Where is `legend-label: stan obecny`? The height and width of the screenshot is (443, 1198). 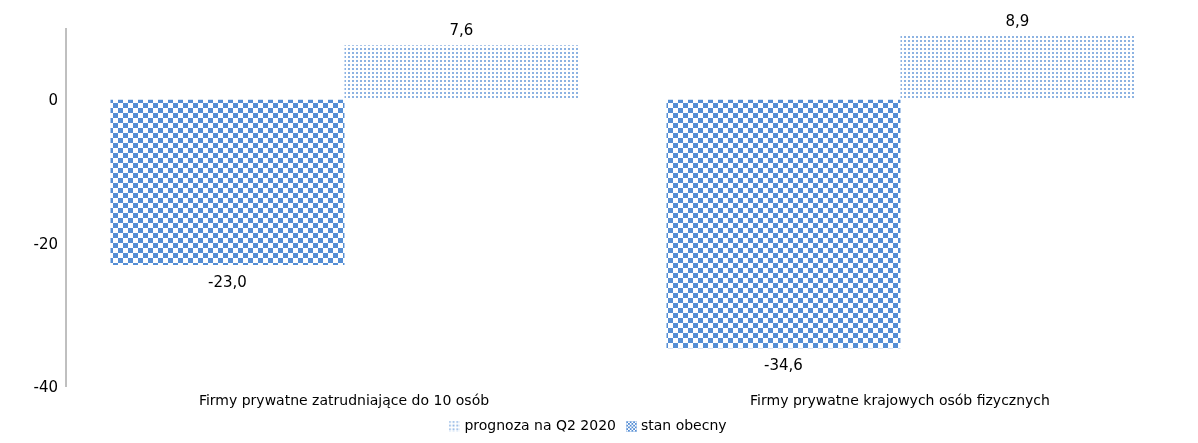 legend-label: stan obecny is located at coordinates (683, 425).